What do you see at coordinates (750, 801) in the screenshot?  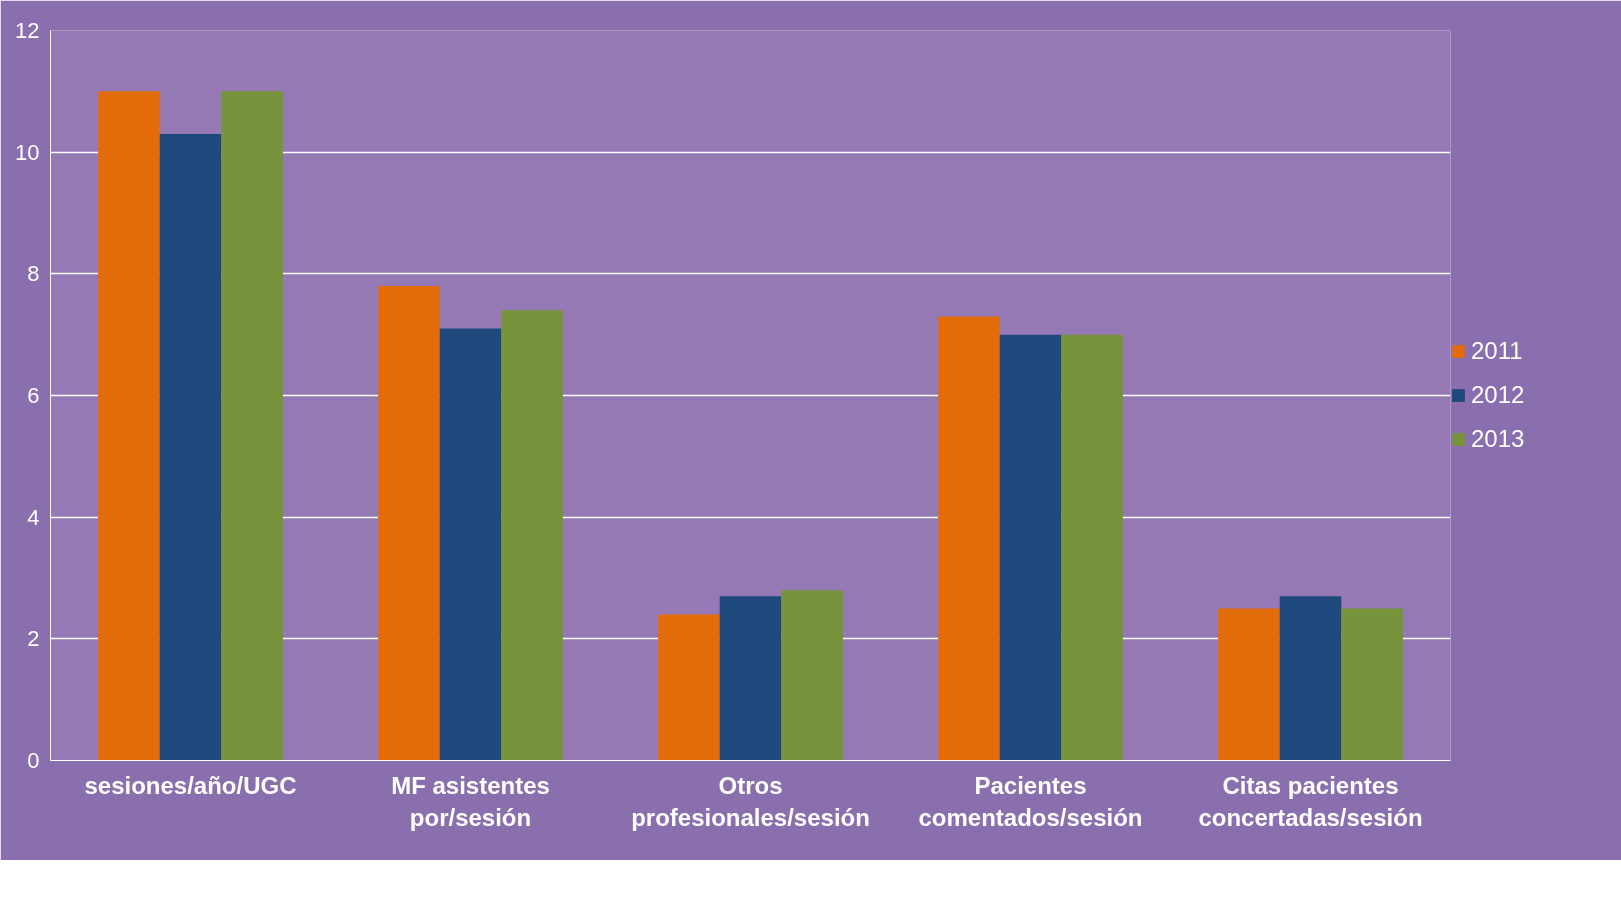 I see `x-tick-label: Otros profesionales/sesión` at bounding box center [750, 801].